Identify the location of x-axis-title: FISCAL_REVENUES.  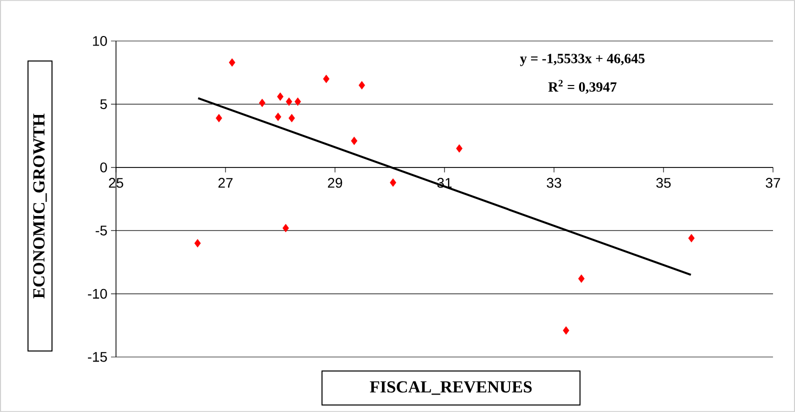
(451, 388).